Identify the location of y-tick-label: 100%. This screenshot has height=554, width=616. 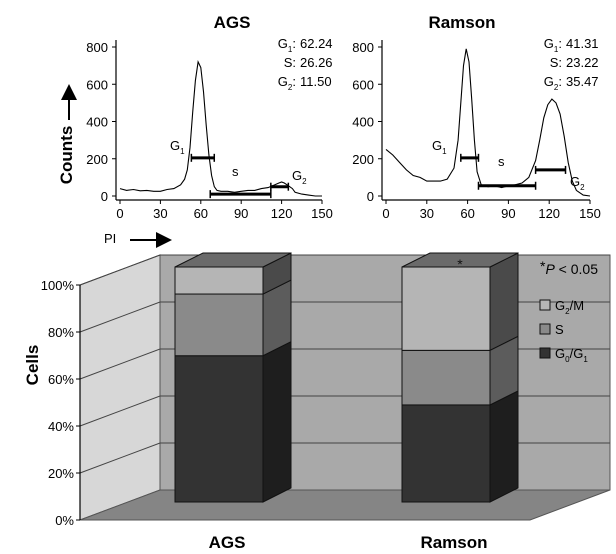
(58, 285).